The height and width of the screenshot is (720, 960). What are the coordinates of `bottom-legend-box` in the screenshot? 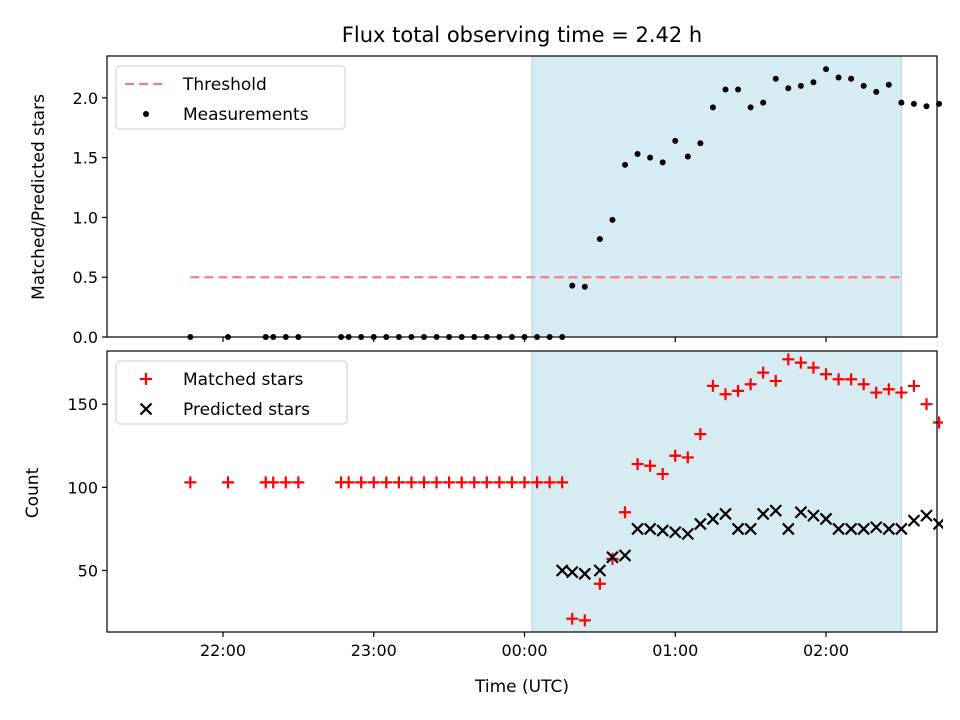 It's located at (231, 392).